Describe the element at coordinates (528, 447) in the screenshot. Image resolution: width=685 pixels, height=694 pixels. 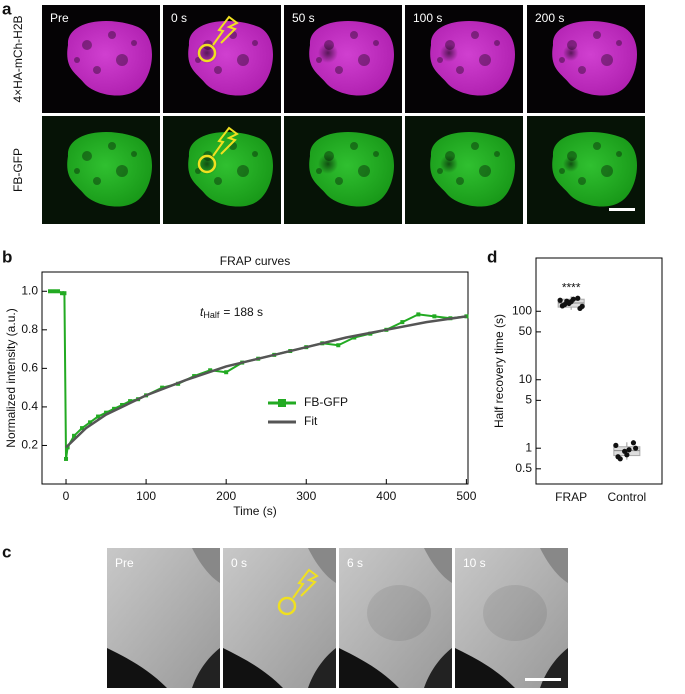
I see `y-tick-label: 1` at that location.